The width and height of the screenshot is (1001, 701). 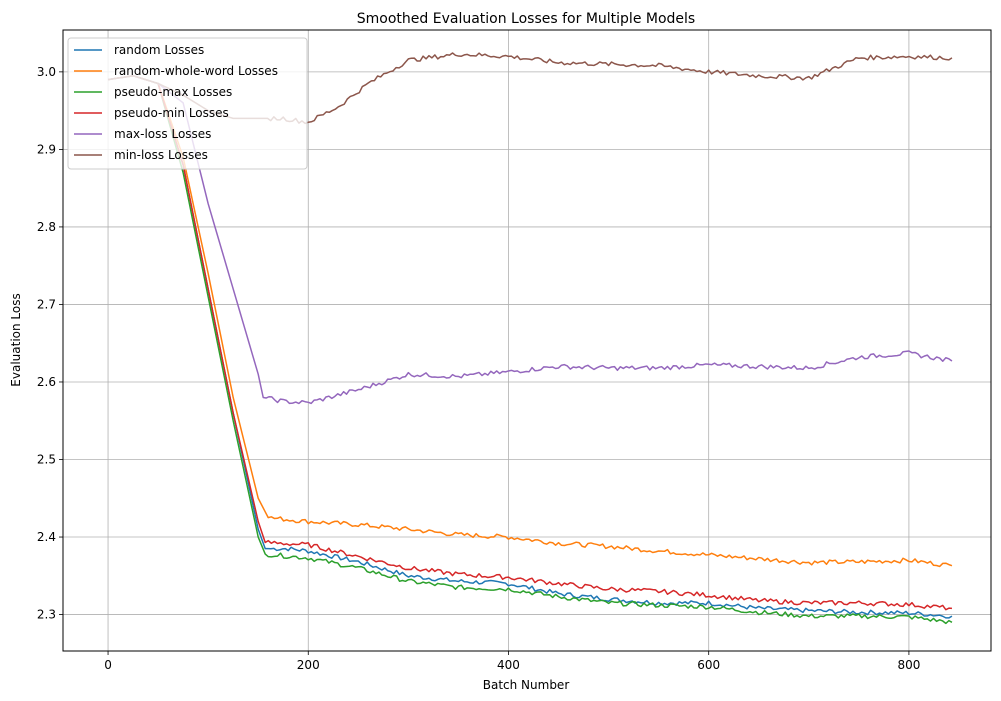 I want to click on y-tick-label: 2.9, so click(x=46, y=149).